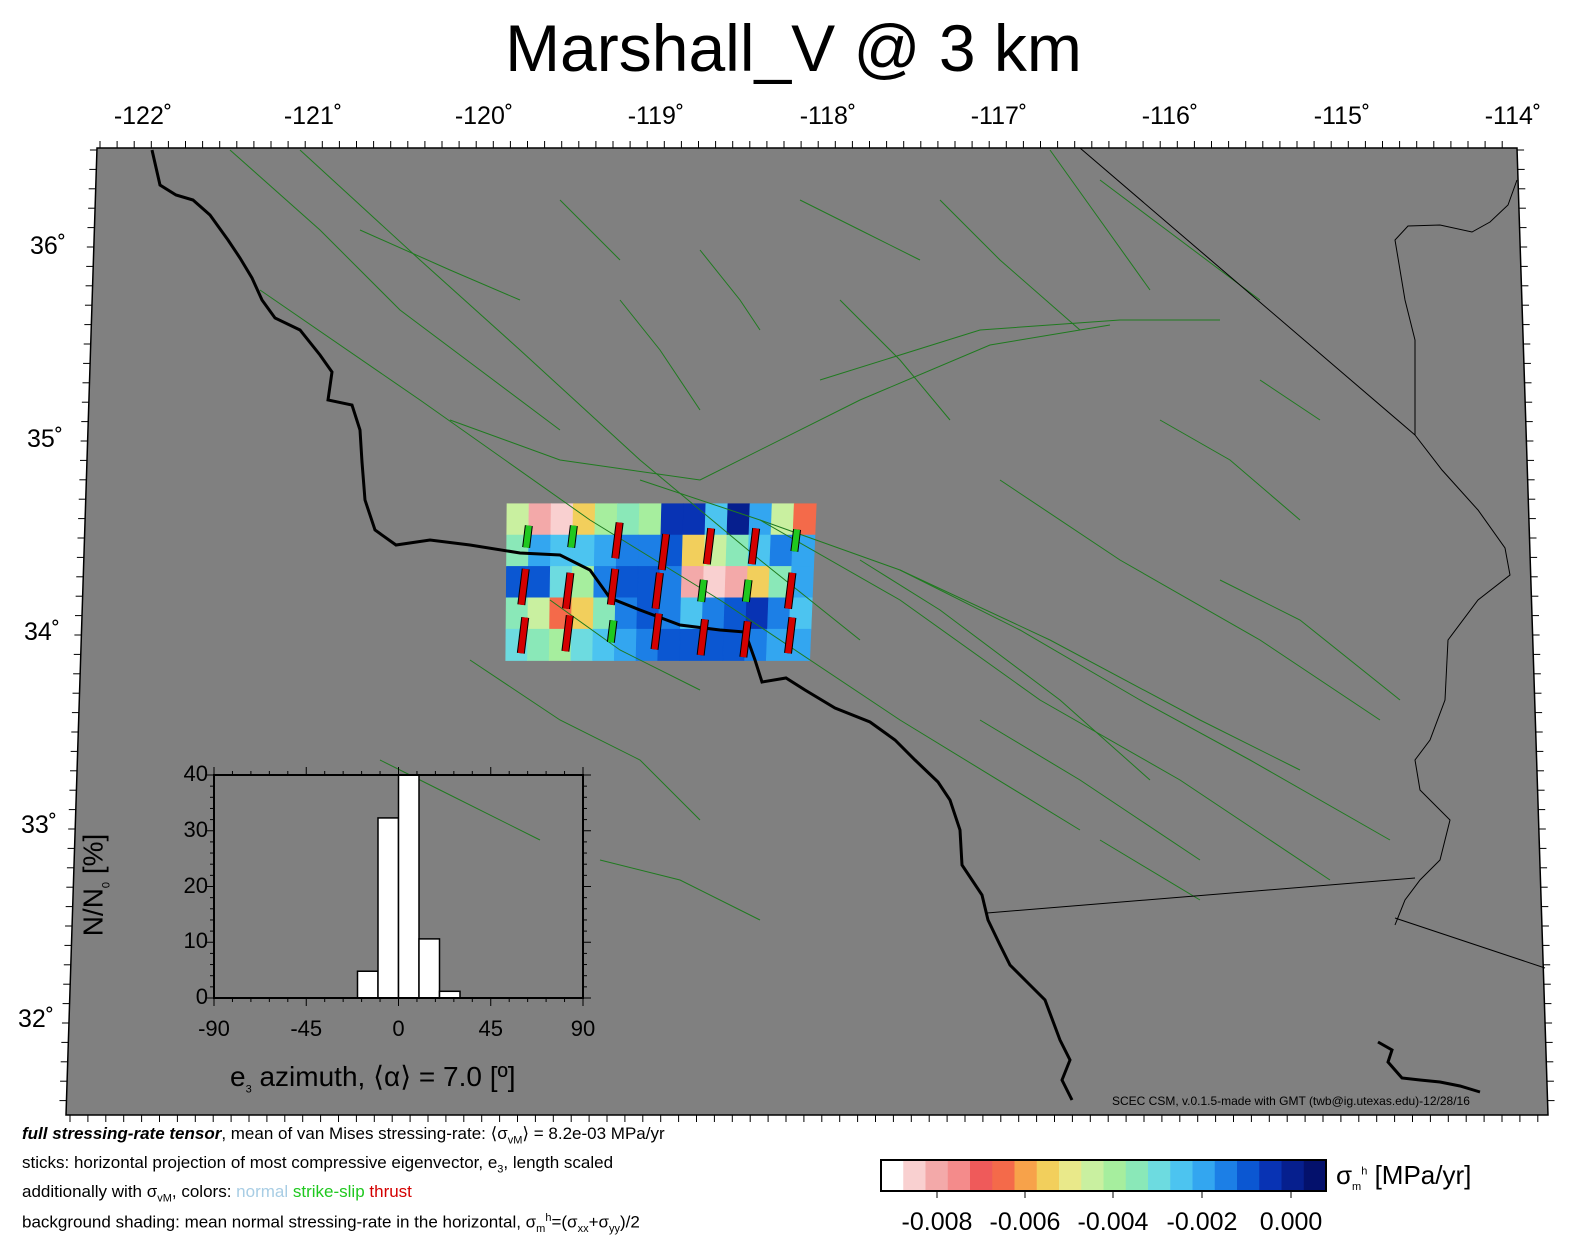 The image size is (1587, 1255). Describe the element at coordinates (143, 116) in the screenshot. I see `longitude-label: -122˚` at that location.